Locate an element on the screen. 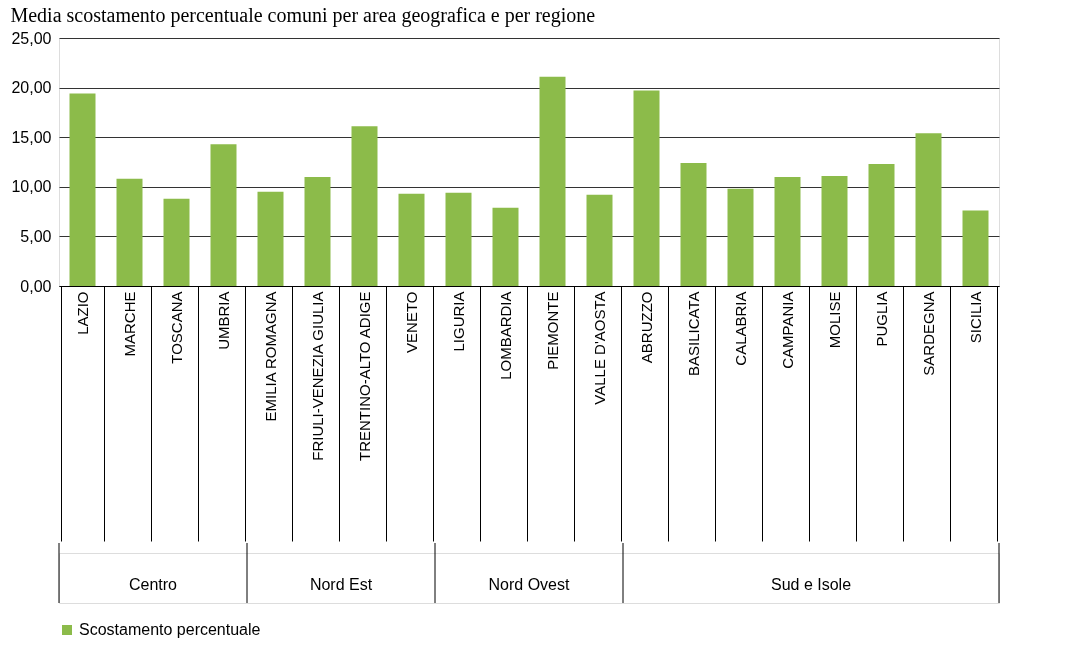 The height and width of the screenshot is (657, 1073). x-tick-label: ABRUZZO is located at coordinates (646, 327).